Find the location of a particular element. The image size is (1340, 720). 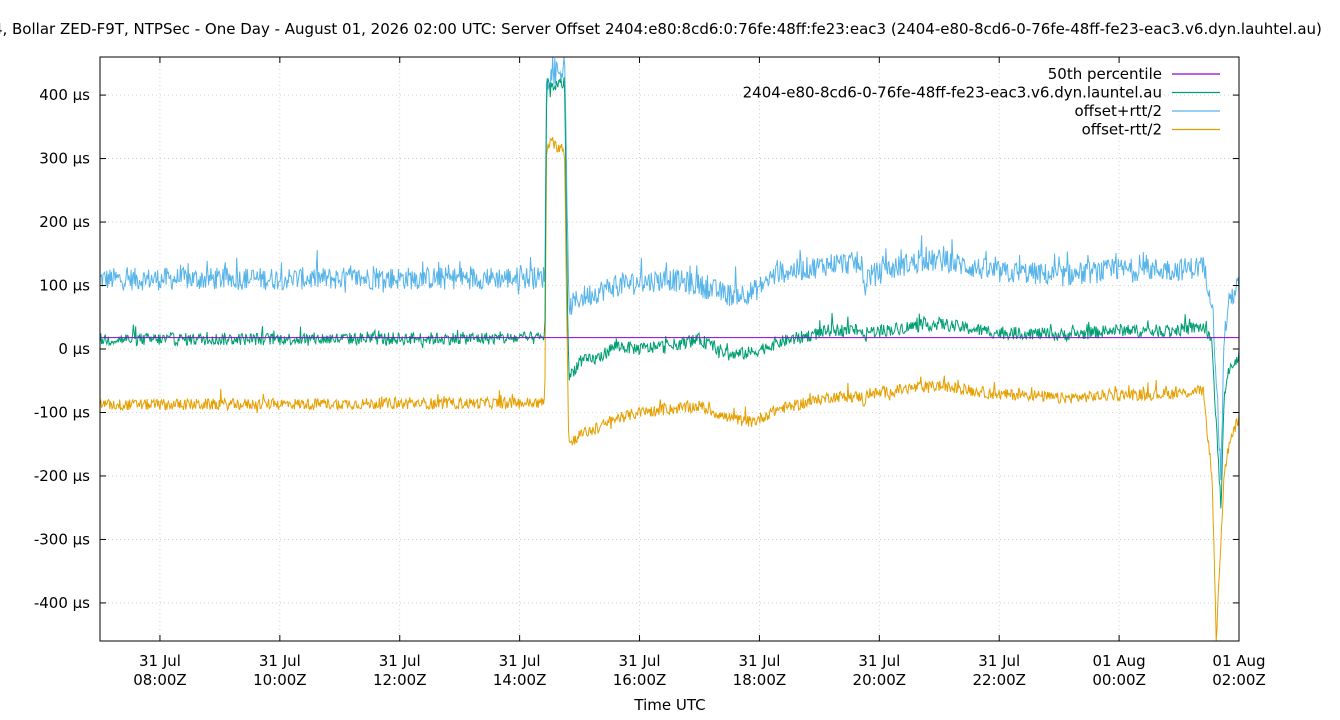

legend-label: 50th percentile is located at coordinates (1105, 74).